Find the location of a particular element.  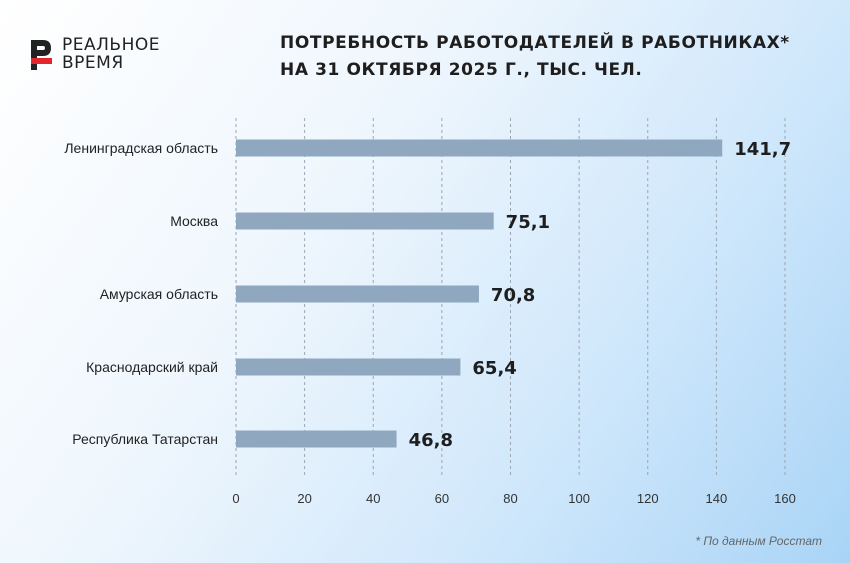

chart-title-line-2: НА 31 ОКТЯБРЯ 2025 Г., ТЫС. ЧЕЛ. is located at coordinates (461, 70).